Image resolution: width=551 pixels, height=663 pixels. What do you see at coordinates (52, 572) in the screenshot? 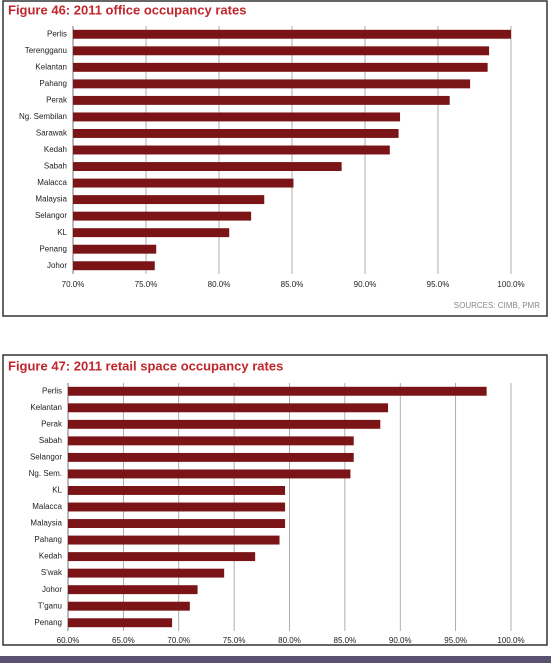
I see `y-tick-label: S'wak` at bounding box center [52, 572].